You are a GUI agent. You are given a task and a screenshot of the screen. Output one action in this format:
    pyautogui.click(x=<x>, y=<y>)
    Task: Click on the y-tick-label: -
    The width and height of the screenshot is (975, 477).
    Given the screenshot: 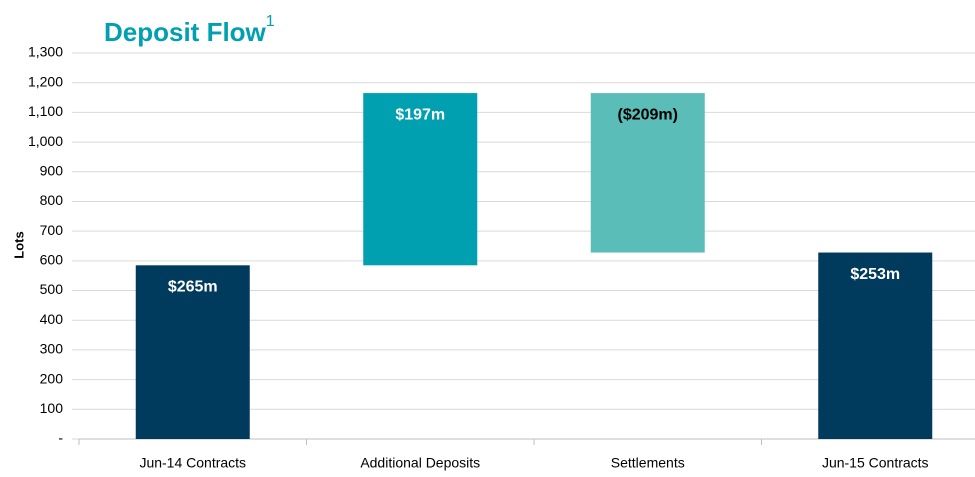 What is the action you would take?
    pyautogui.click(x=60, y=438)
    